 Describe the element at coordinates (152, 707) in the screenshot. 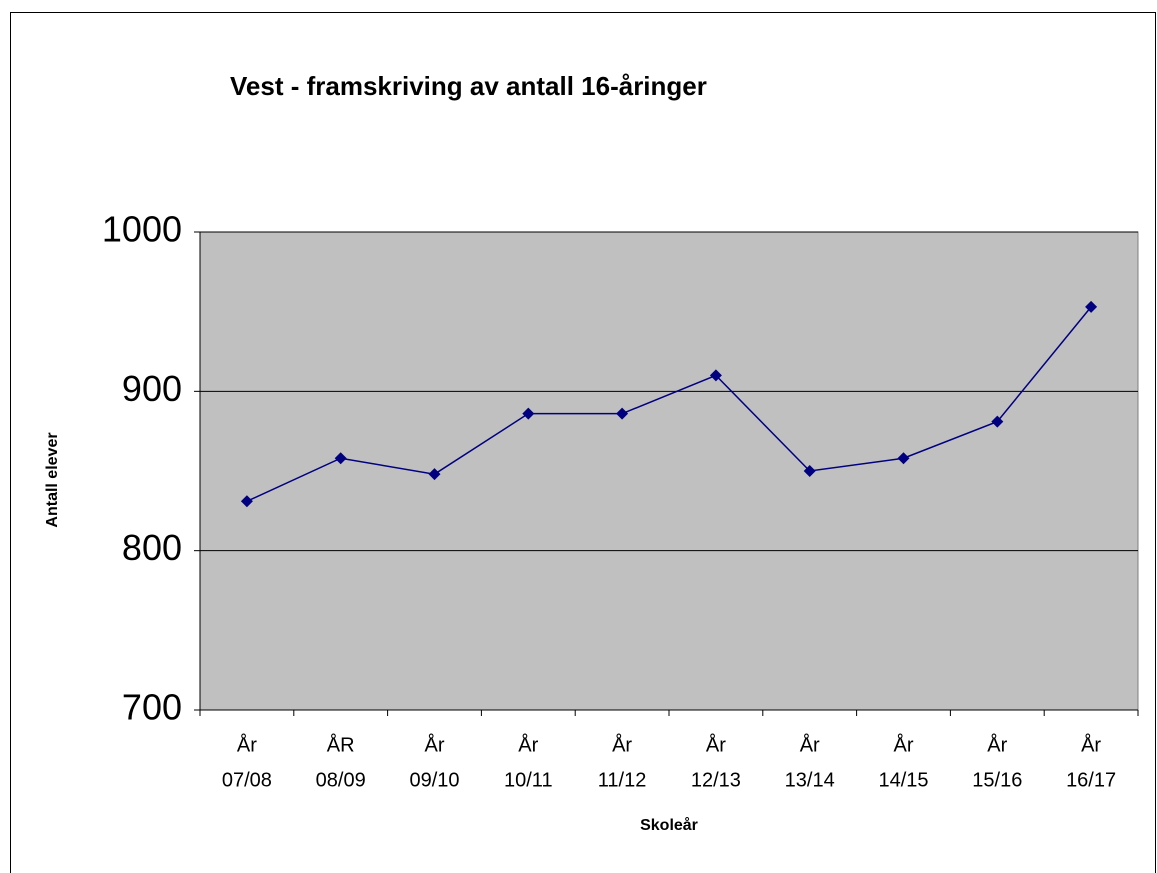

I see `y-tick-label: 700` at that location.